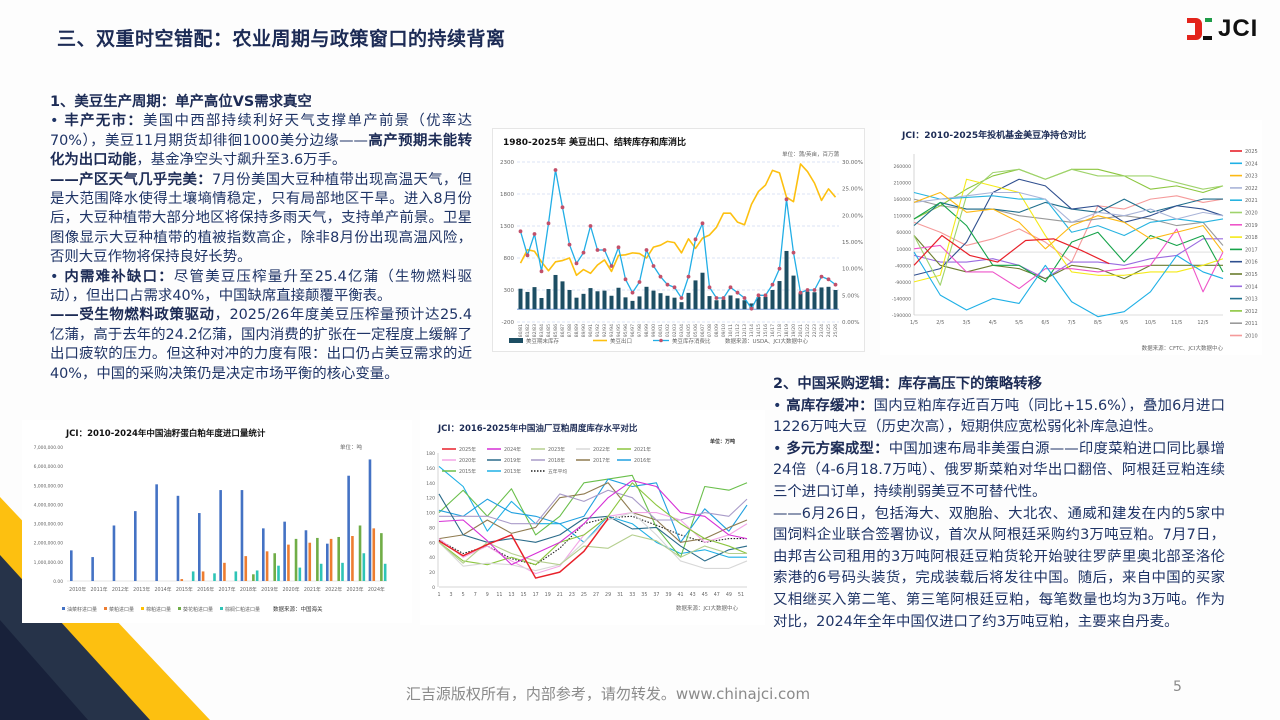 The width and height of the screenshot is (1280, 720). I want to click on x-tick-label: 13, so click(511, 595).